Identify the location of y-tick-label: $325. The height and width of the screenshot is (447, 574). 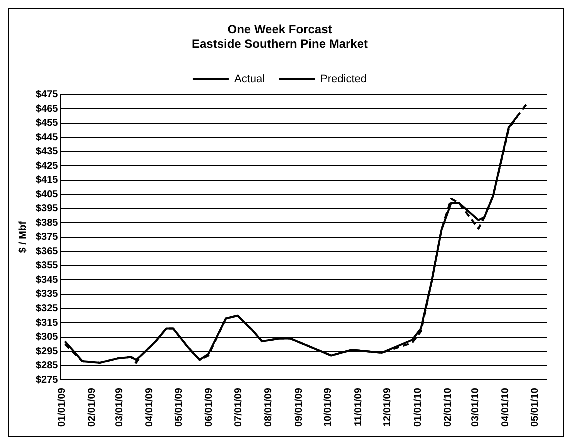
(47, 309).